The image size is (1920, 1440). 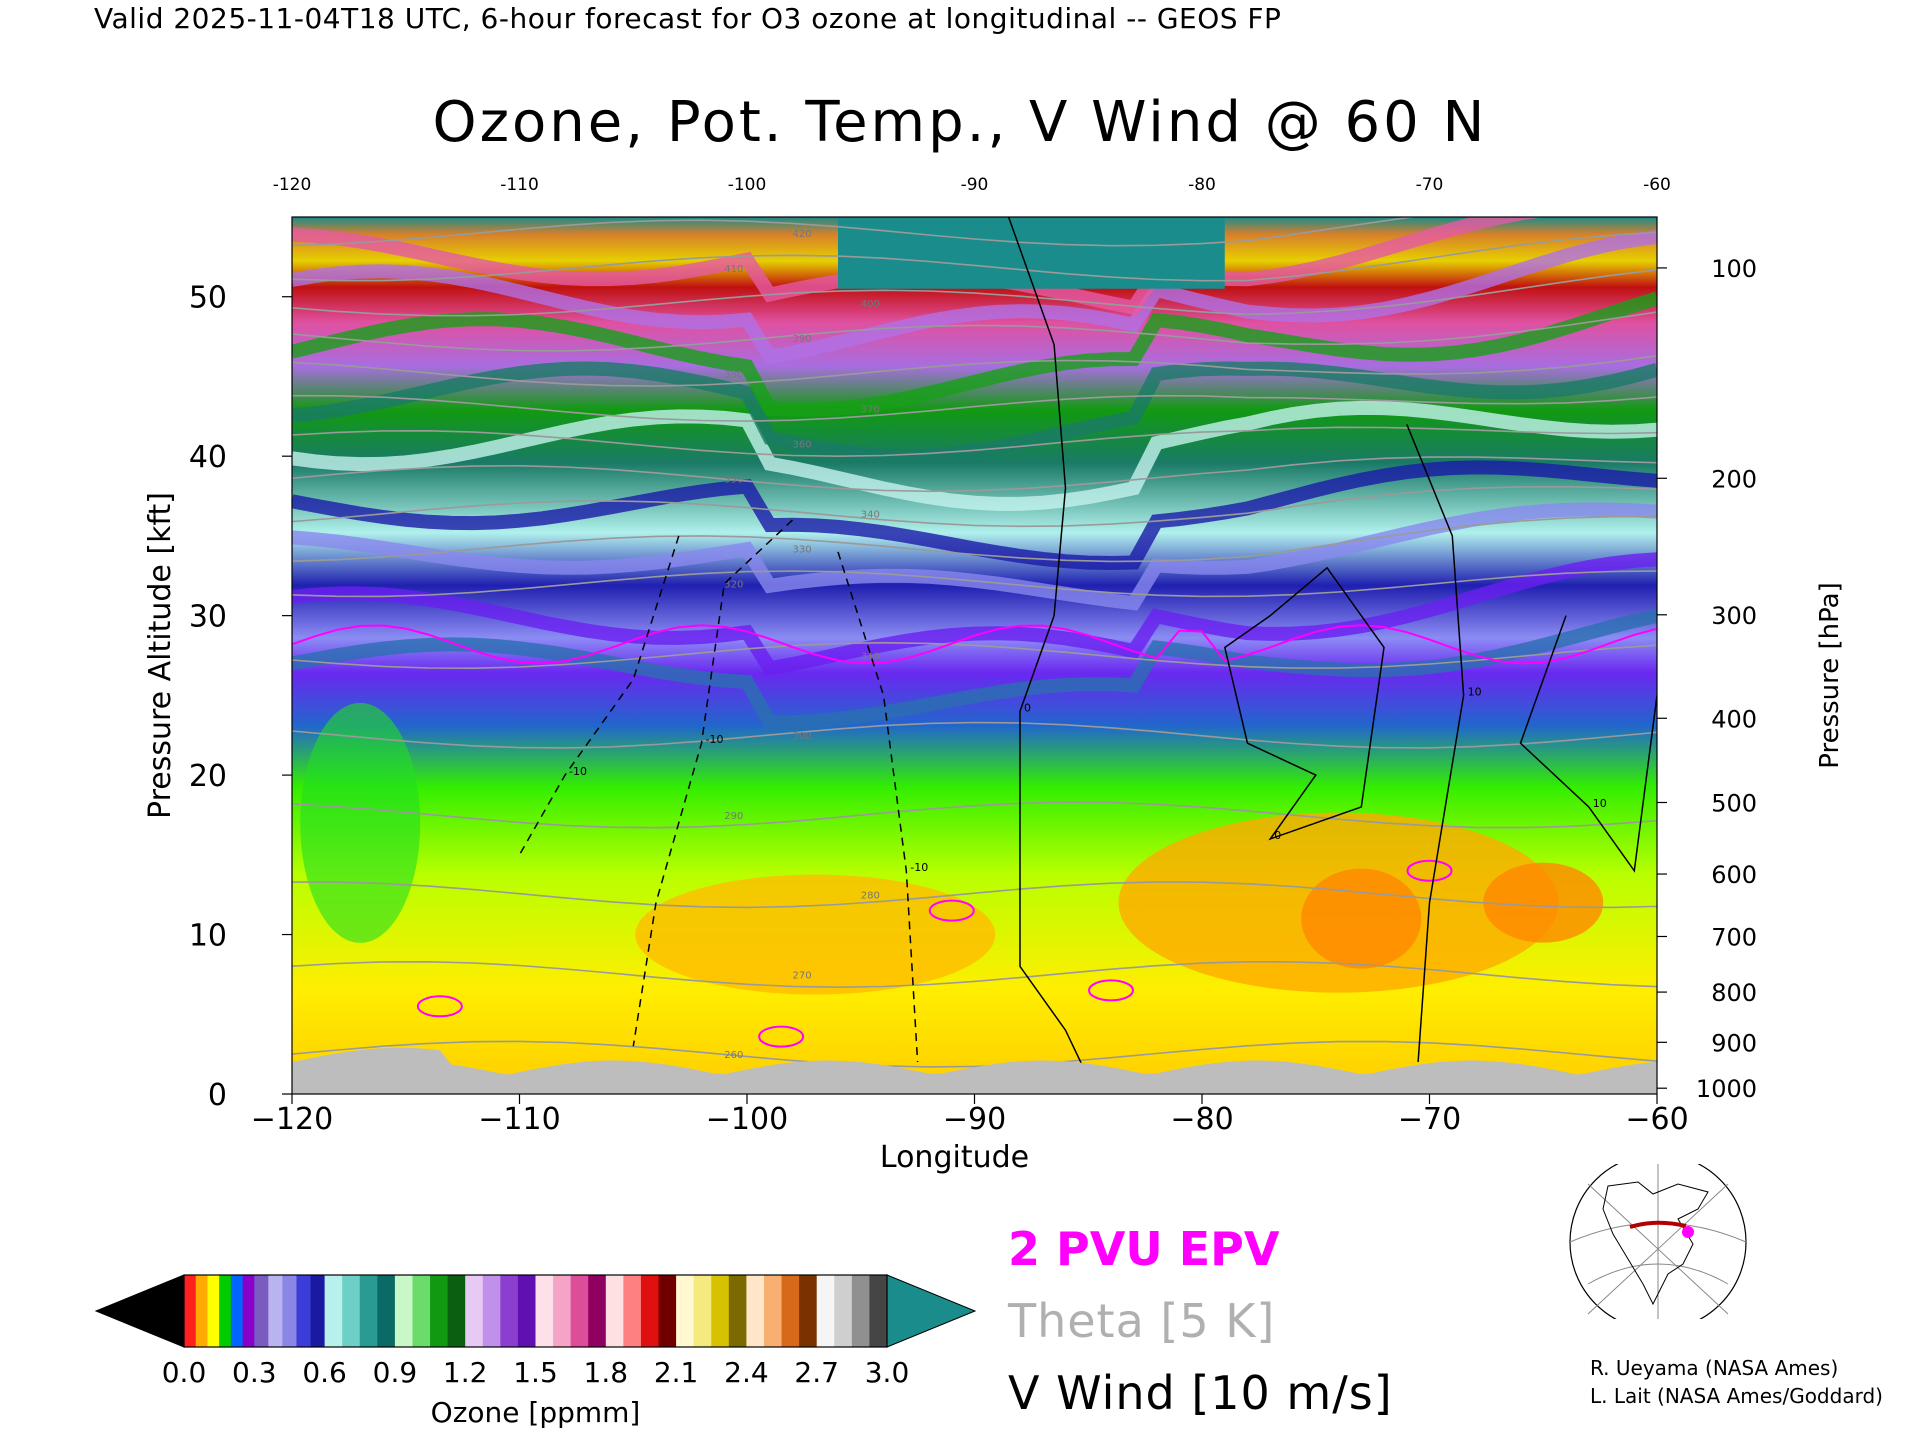 What do you see at coordinates (1734, 479) in the screenshot?
I see `pressure-tick-label: 200` at bounding box center [1734, 479].